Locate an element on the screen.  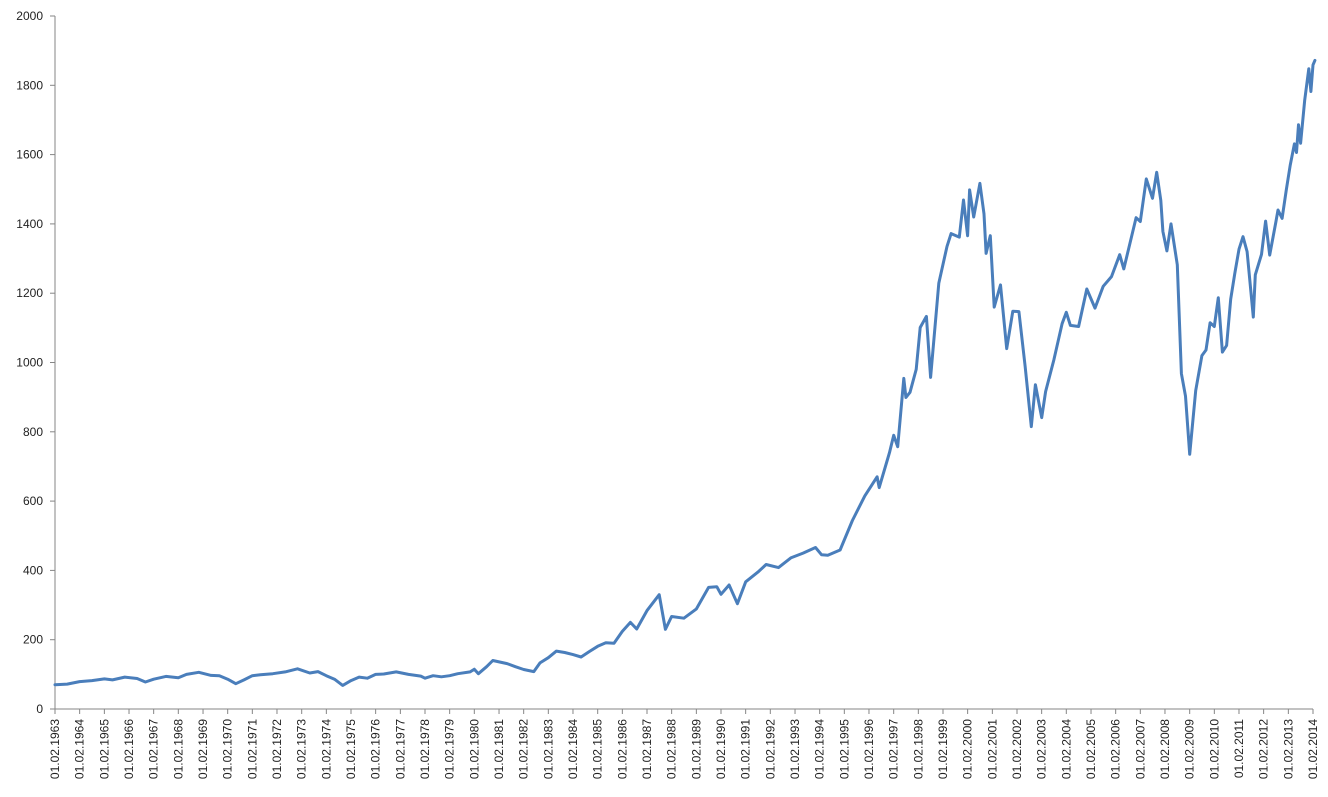
x-tick-label: 01.02.1992 is located at coordinates (770, 749).